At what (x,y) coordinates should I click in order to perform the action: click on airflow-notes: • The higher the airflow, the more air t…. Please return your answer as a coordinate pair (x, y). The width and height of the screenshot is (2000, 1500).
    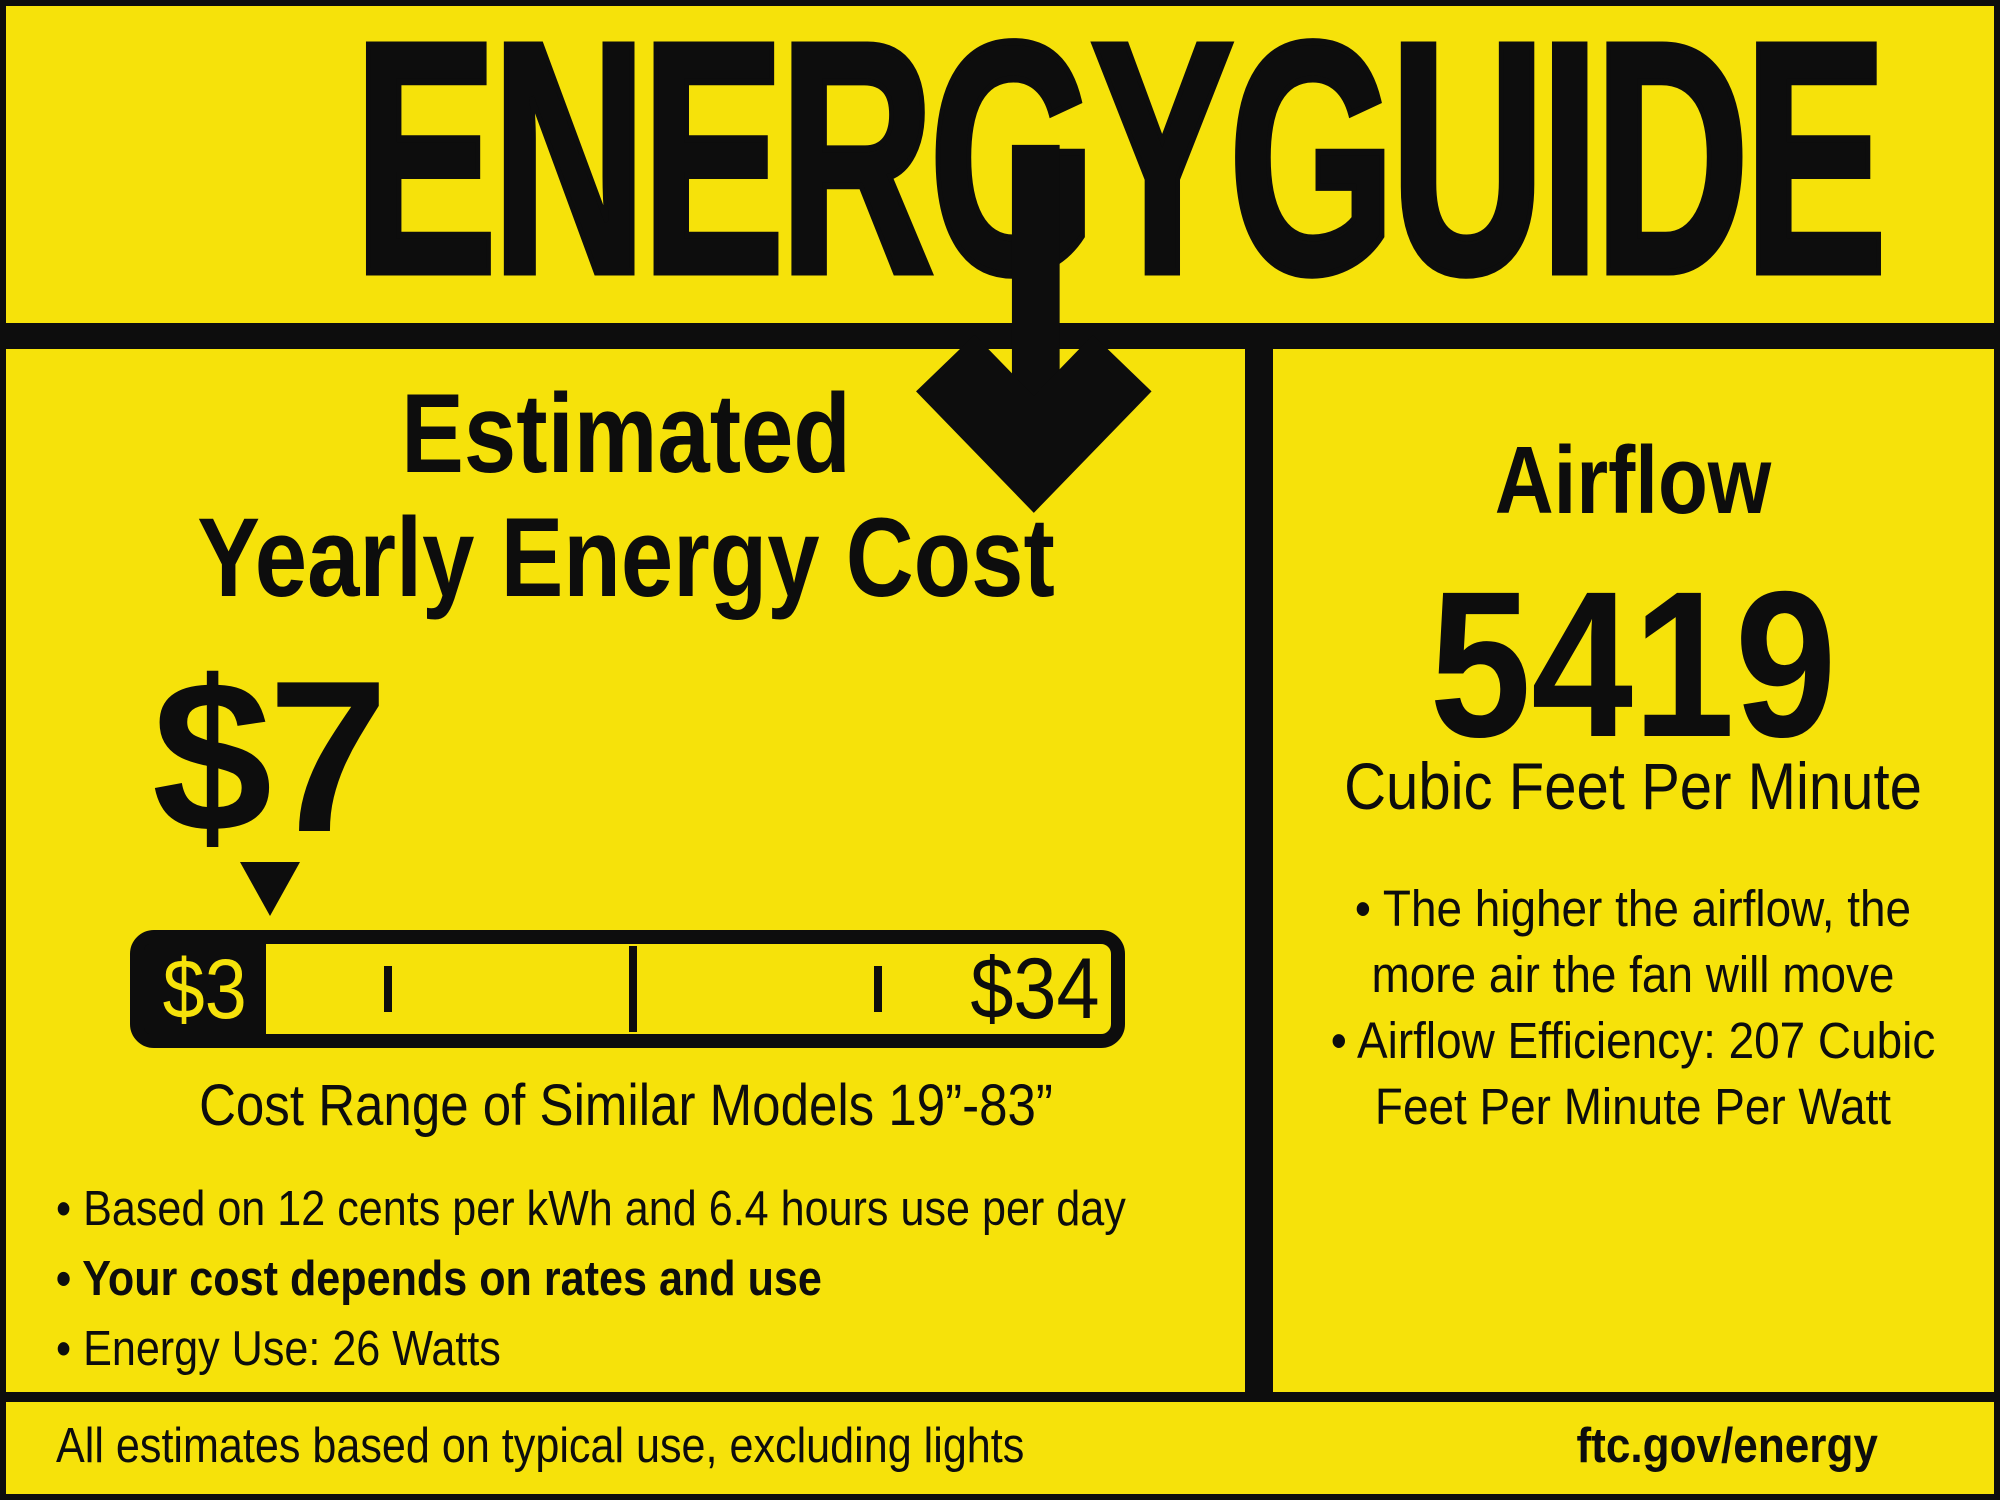
    Looking at the image, I should click on (1633, 1008).